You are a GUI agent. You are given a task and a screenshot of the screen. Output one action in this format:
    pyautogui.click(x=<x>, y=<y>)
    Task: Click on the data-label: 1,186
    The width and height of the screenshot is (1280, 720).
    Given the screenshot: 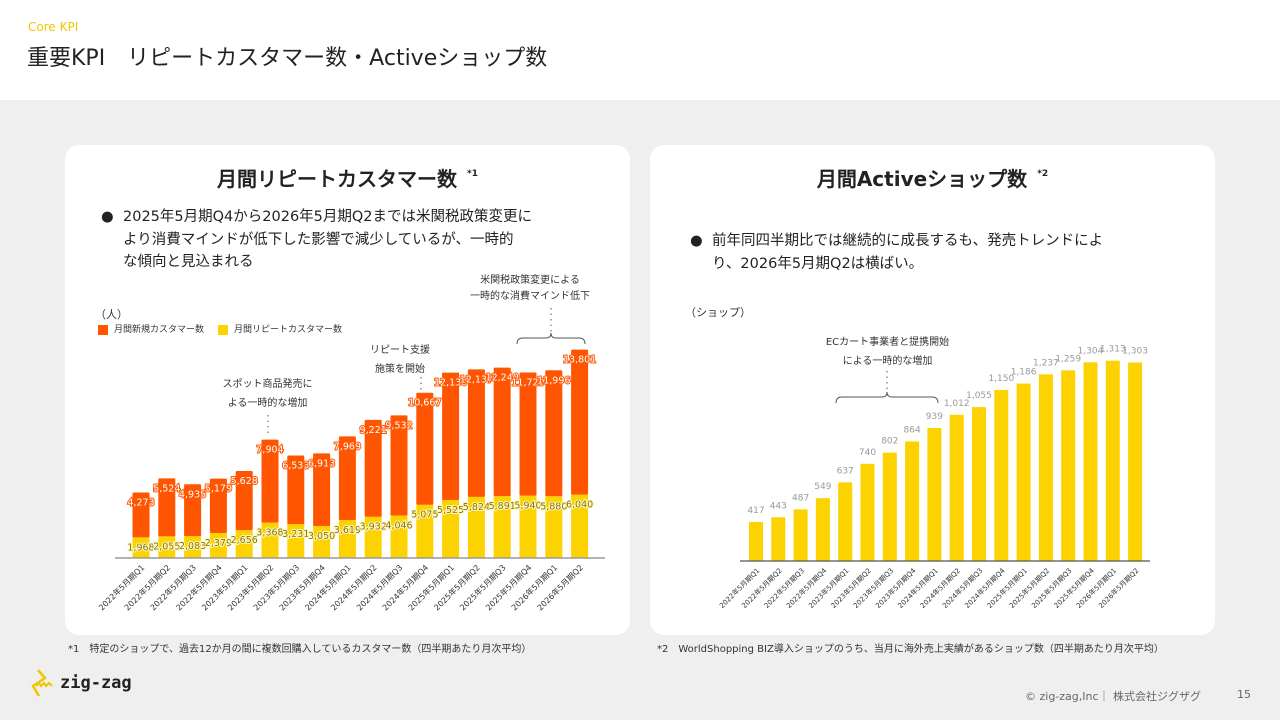 What is the action you would take?
    pyautogui.click(x=1024, y=373)
    